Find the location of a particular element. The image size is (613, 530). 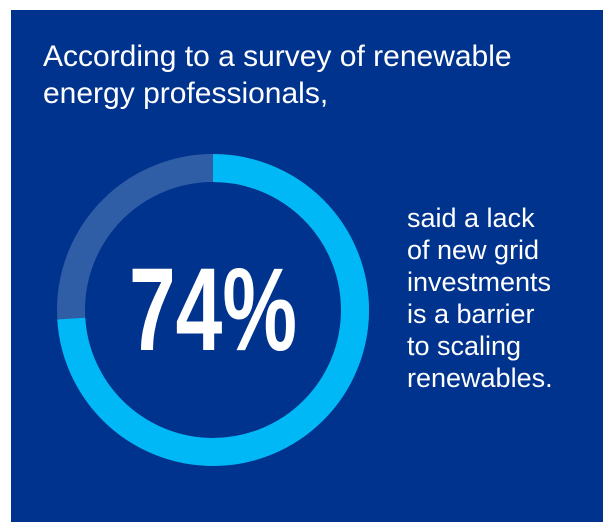

caption-line: is a barrier is located at coordinates (471, 314).